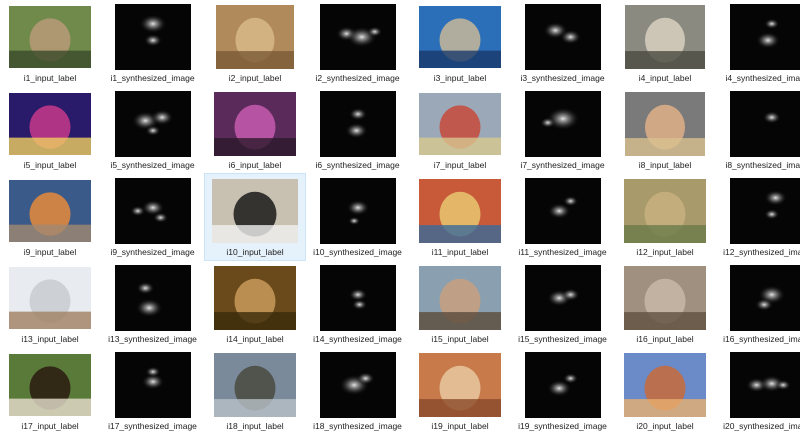 This screenshot has width=800, height=434. I want to click on synthesized-image-file: i19_synthesized_image, so click(563, 391).